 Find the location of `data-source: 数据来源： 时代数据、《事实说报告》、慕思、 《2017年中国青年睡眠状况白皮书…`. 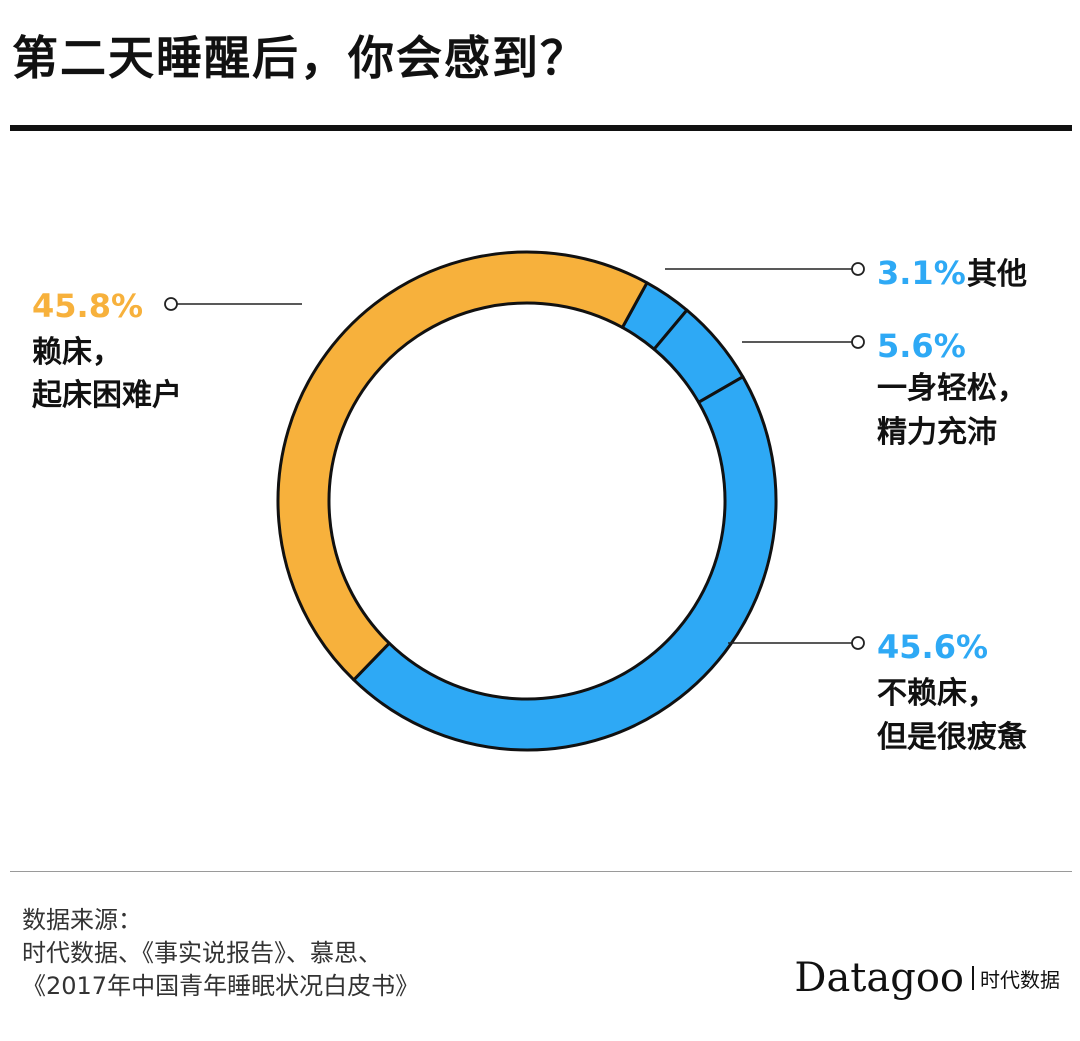

data-source: 数据来源： 时代数据、《事实说报告》、慕思、 《2017年中国青年睡眠状况白皮书… is located at coordinates (220, 953).